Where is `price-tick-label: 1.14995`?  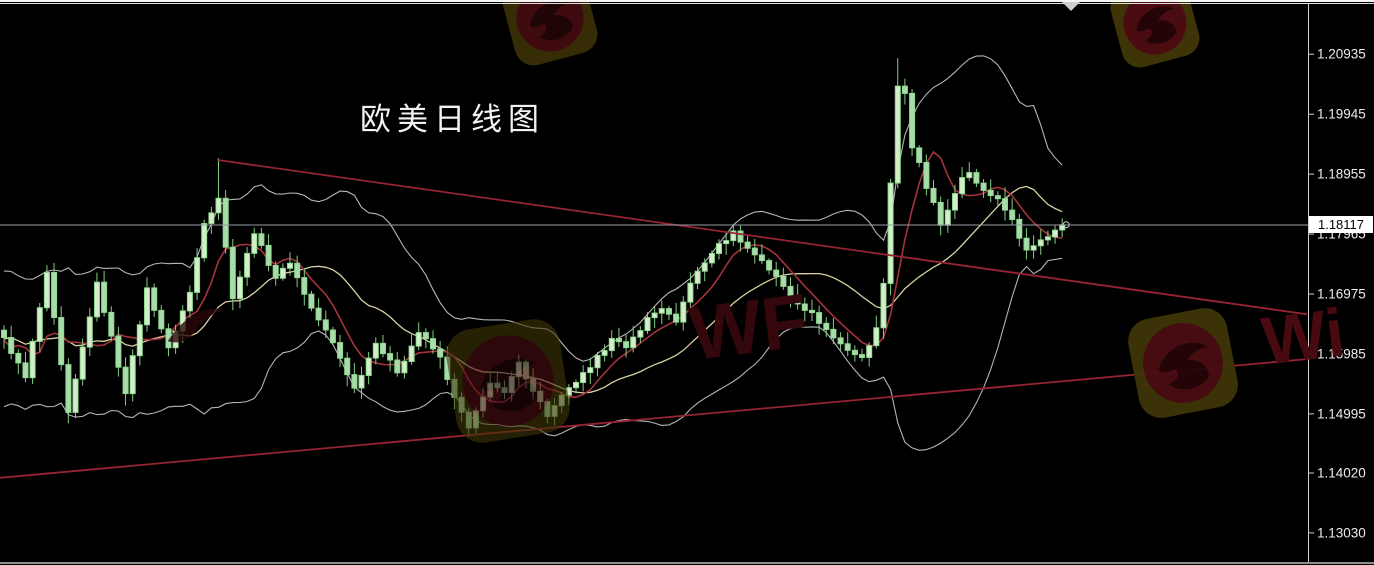
price-tick-label: 1.14995 is located at coordinates (1341, 413).